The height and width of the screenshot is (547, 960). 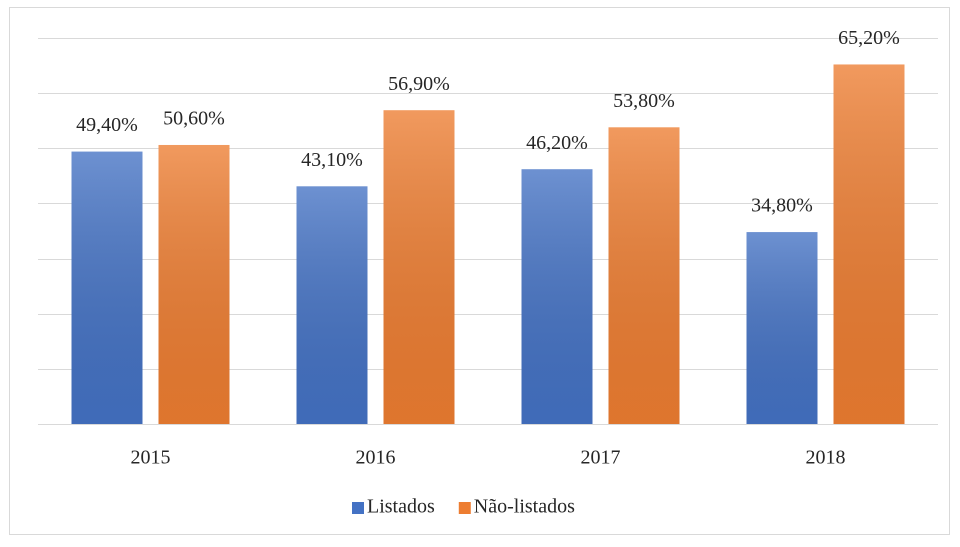 What do you see at coordinates (332, 160) in the screenshot?
I see `data-label: 43,10%` at bounding box center [332, 160].